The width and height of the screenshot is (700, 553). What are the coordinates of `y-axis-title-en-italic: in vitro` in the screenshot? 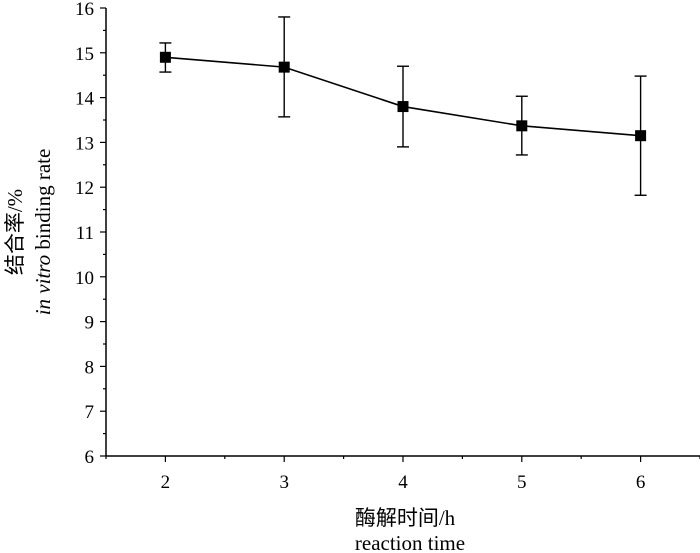 It's located at (43, 285).